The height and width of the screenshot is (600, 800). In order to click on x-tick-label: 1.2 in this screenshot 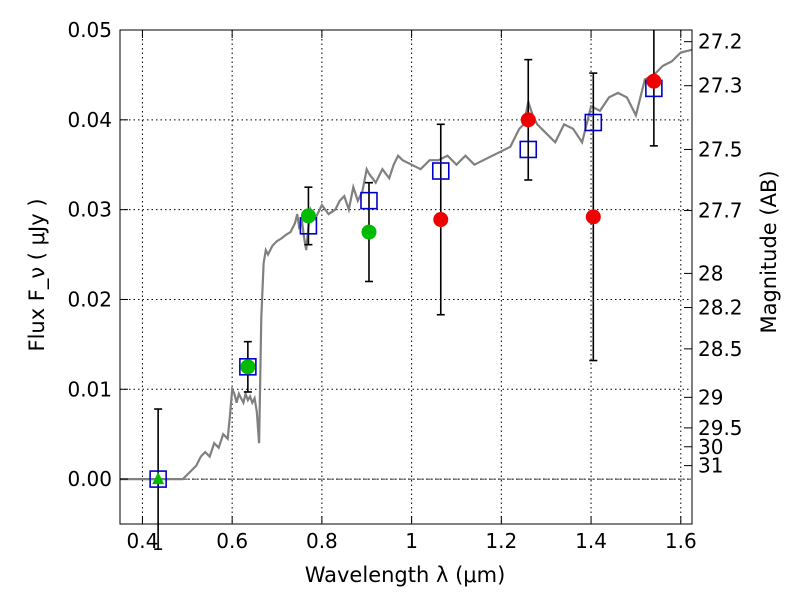, I will do `click(501, 541)`.